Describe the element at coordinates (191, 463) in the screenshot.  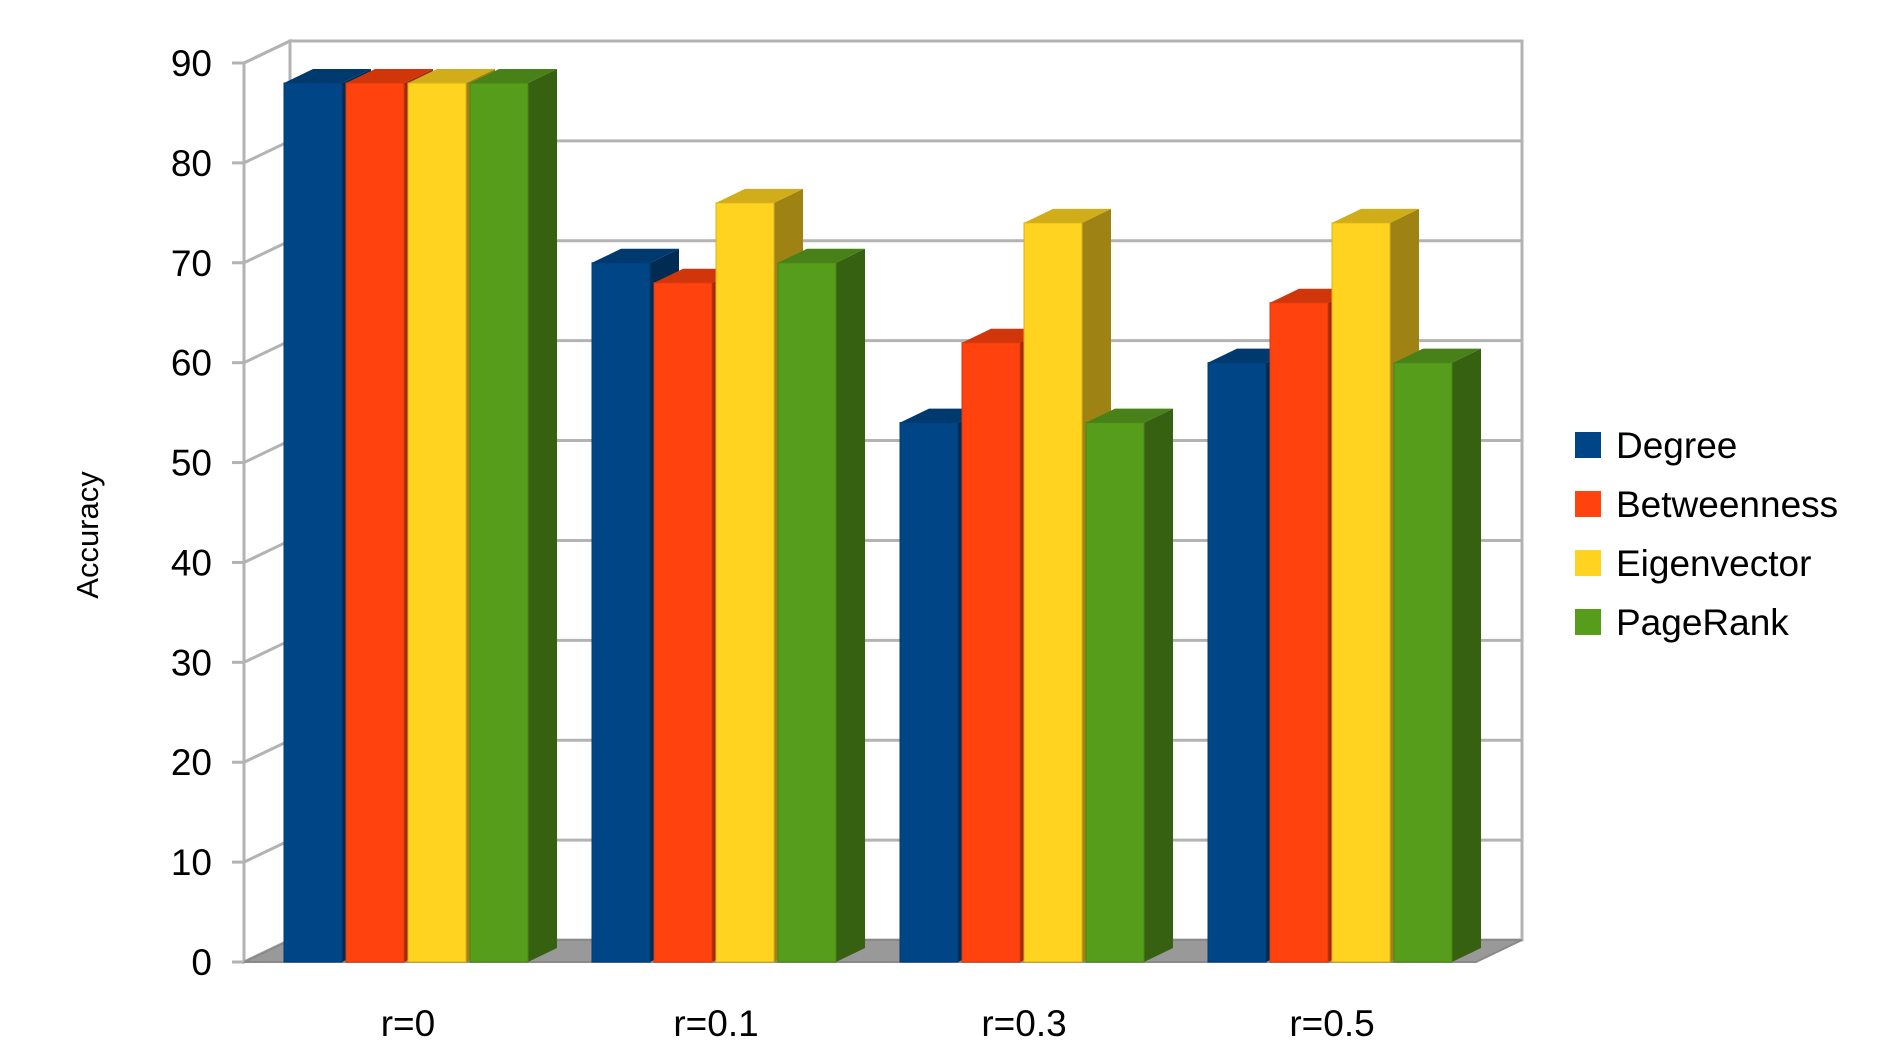
I see `y-tick-label: 50` at that location.